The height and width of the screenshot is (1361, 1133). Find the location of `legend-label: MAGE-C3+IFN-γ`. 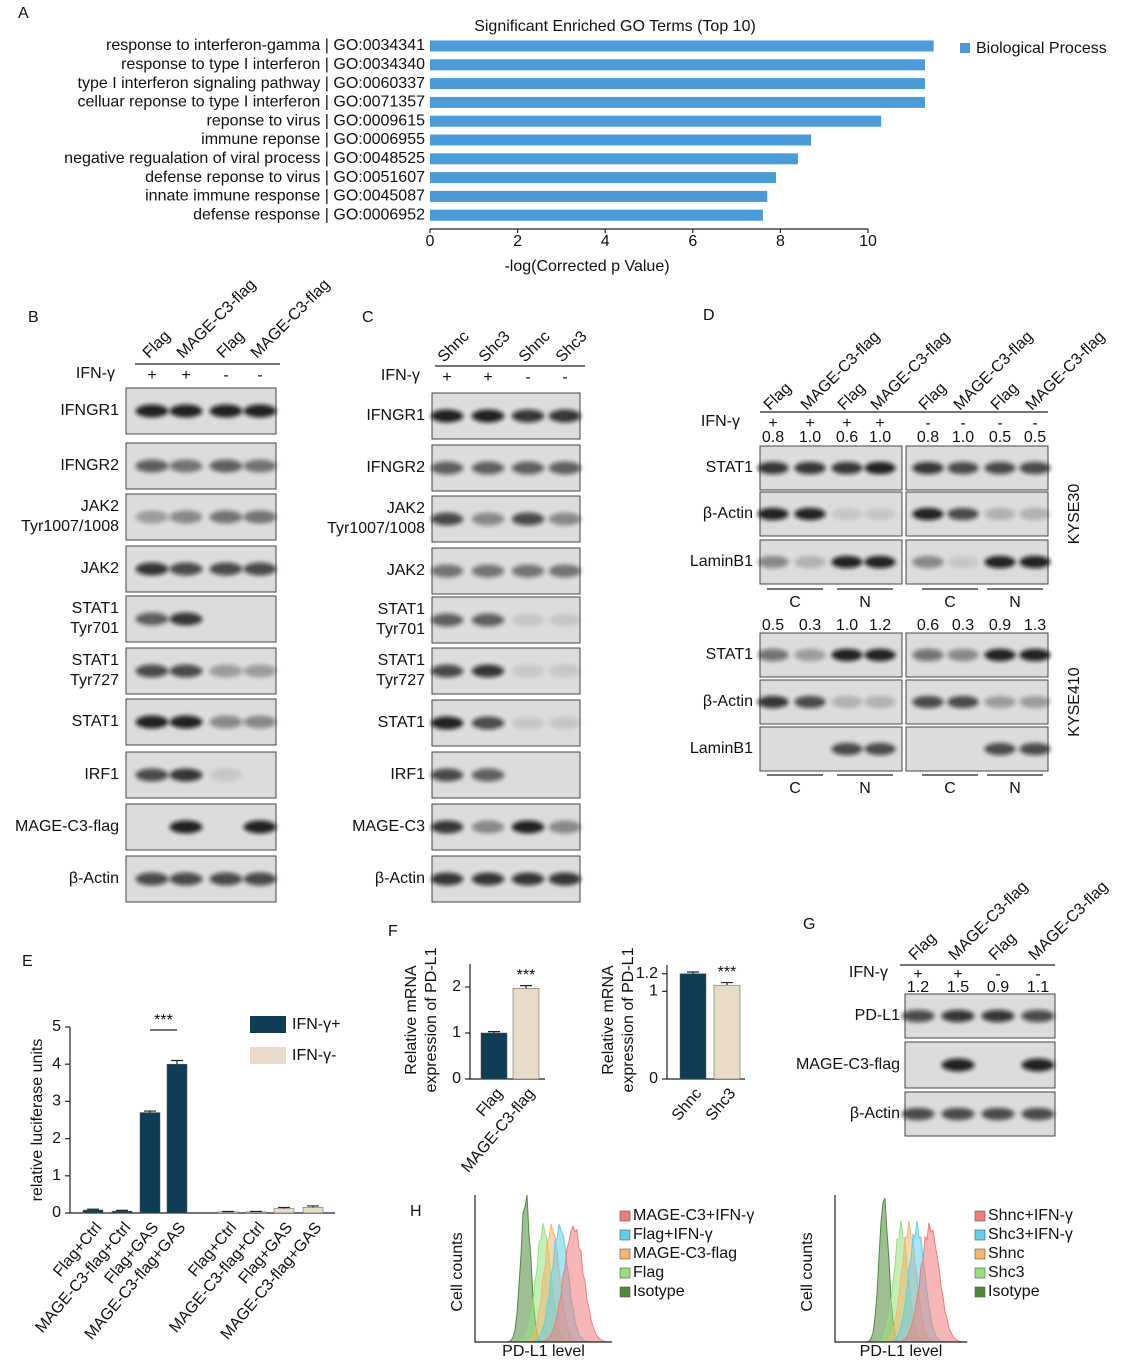

legend-label: MAGE-C3+IFN-γ is located at coordinates (693, 1215).